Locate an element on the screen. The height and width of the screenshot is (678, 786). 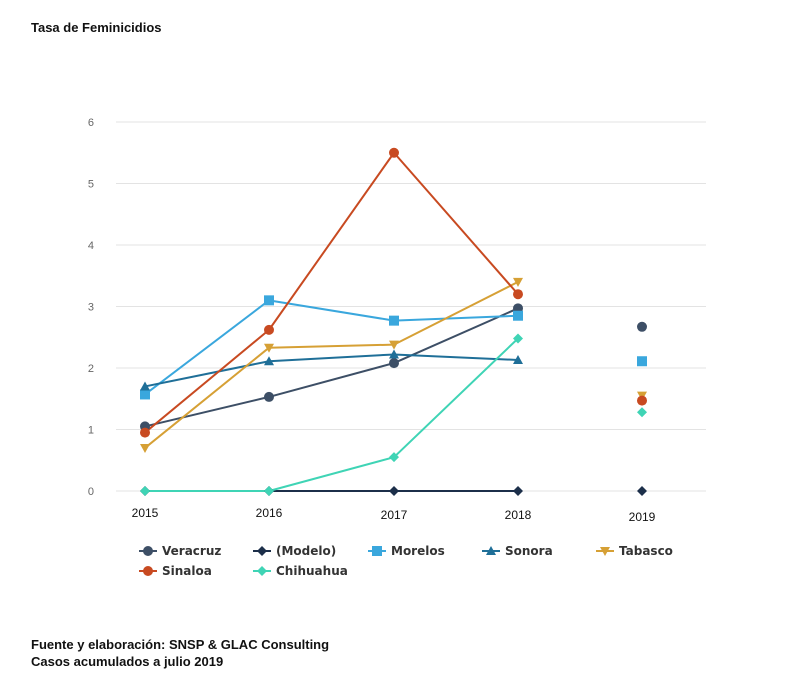
x-tick-label: 2016 is located at coordinates (269, 513).